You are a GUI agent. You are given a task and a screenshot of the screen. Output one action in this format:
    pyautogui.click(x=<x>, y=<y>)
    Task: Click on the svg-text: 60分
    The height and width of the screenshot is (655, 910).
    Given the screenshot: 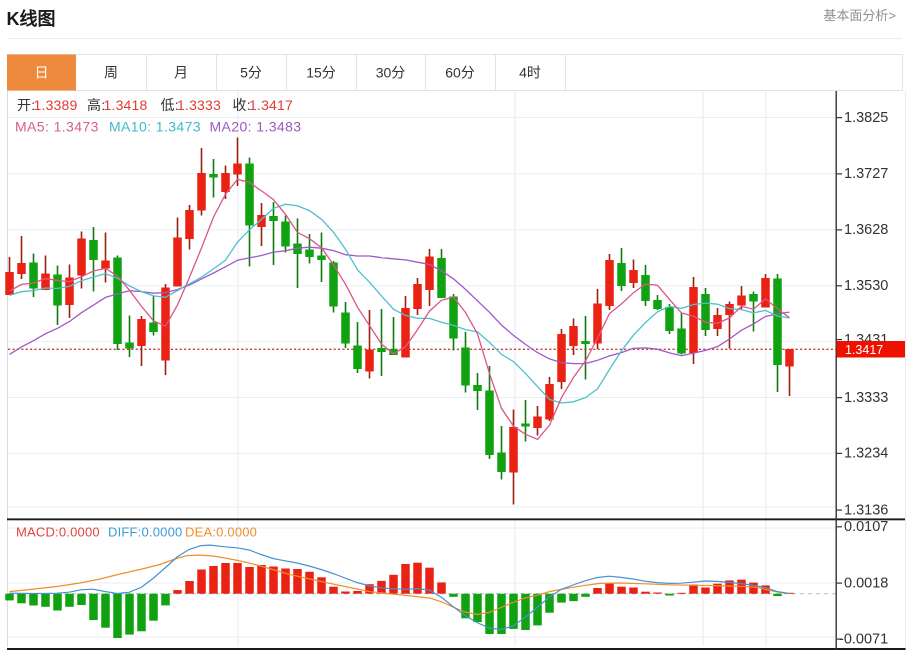 What is the action you would take?
    pyautogui.click(x=460, y=73)
    